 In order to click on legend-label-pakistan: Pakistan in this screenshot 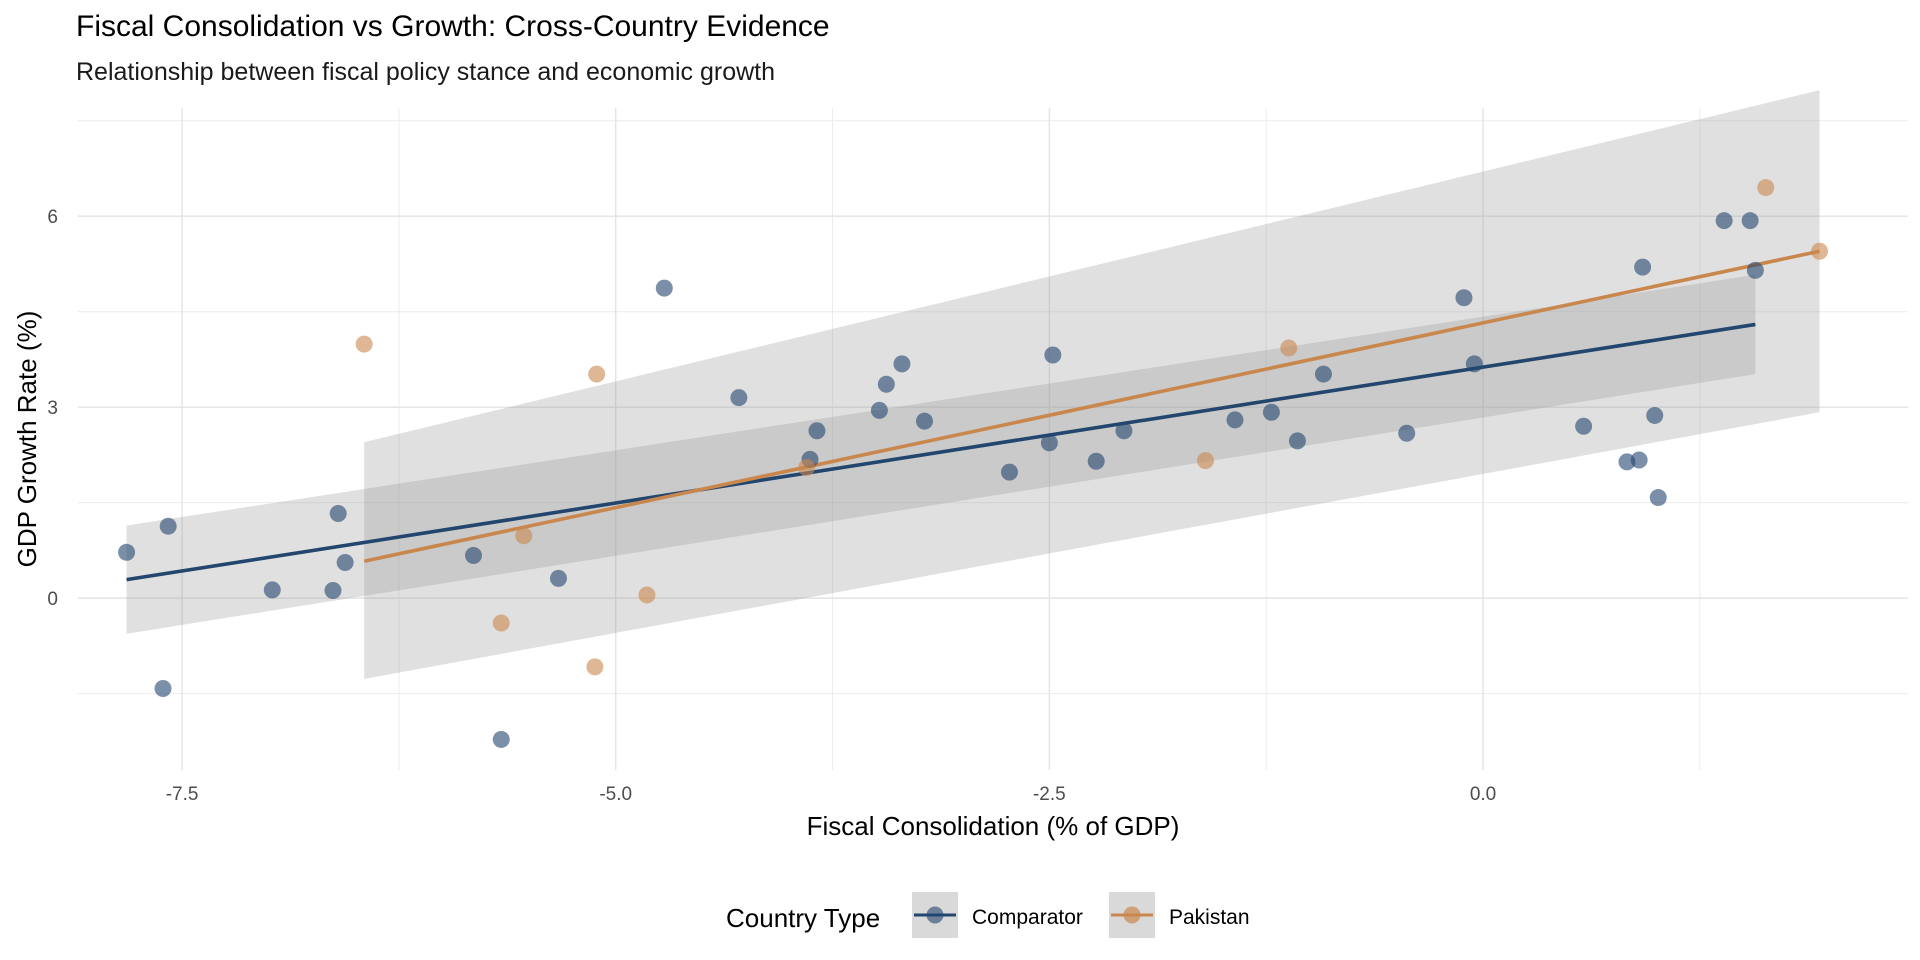, I will do `click(1209, 917)`.